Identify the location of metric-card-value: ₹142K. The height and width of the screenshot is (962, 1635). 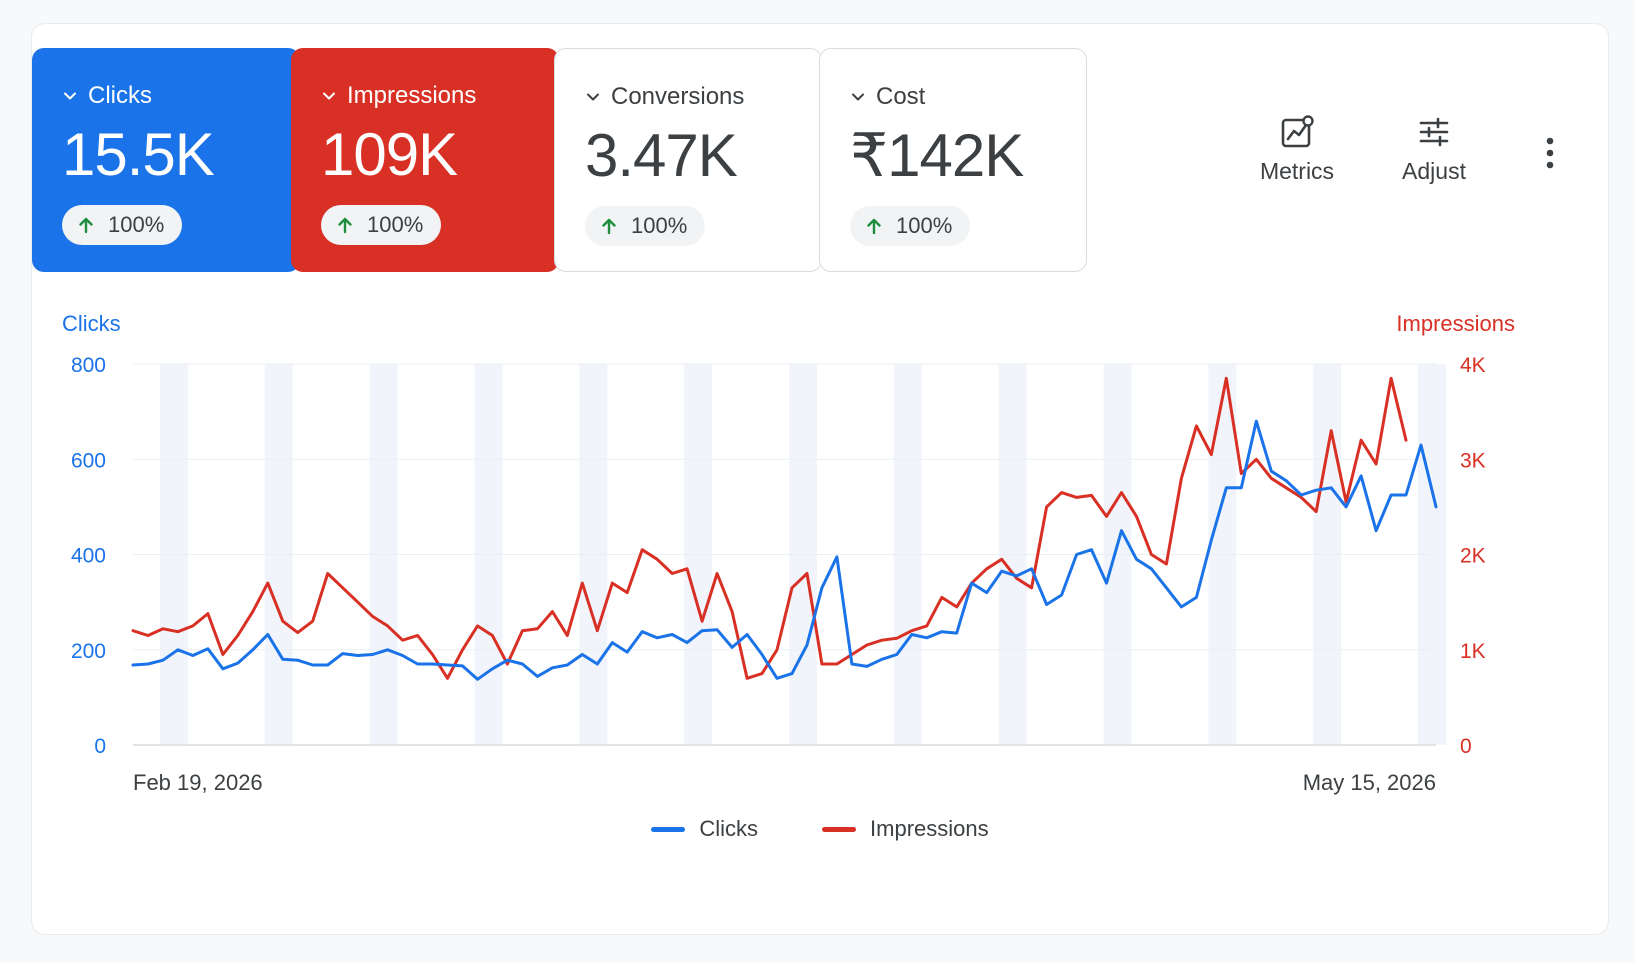
(937, 155).